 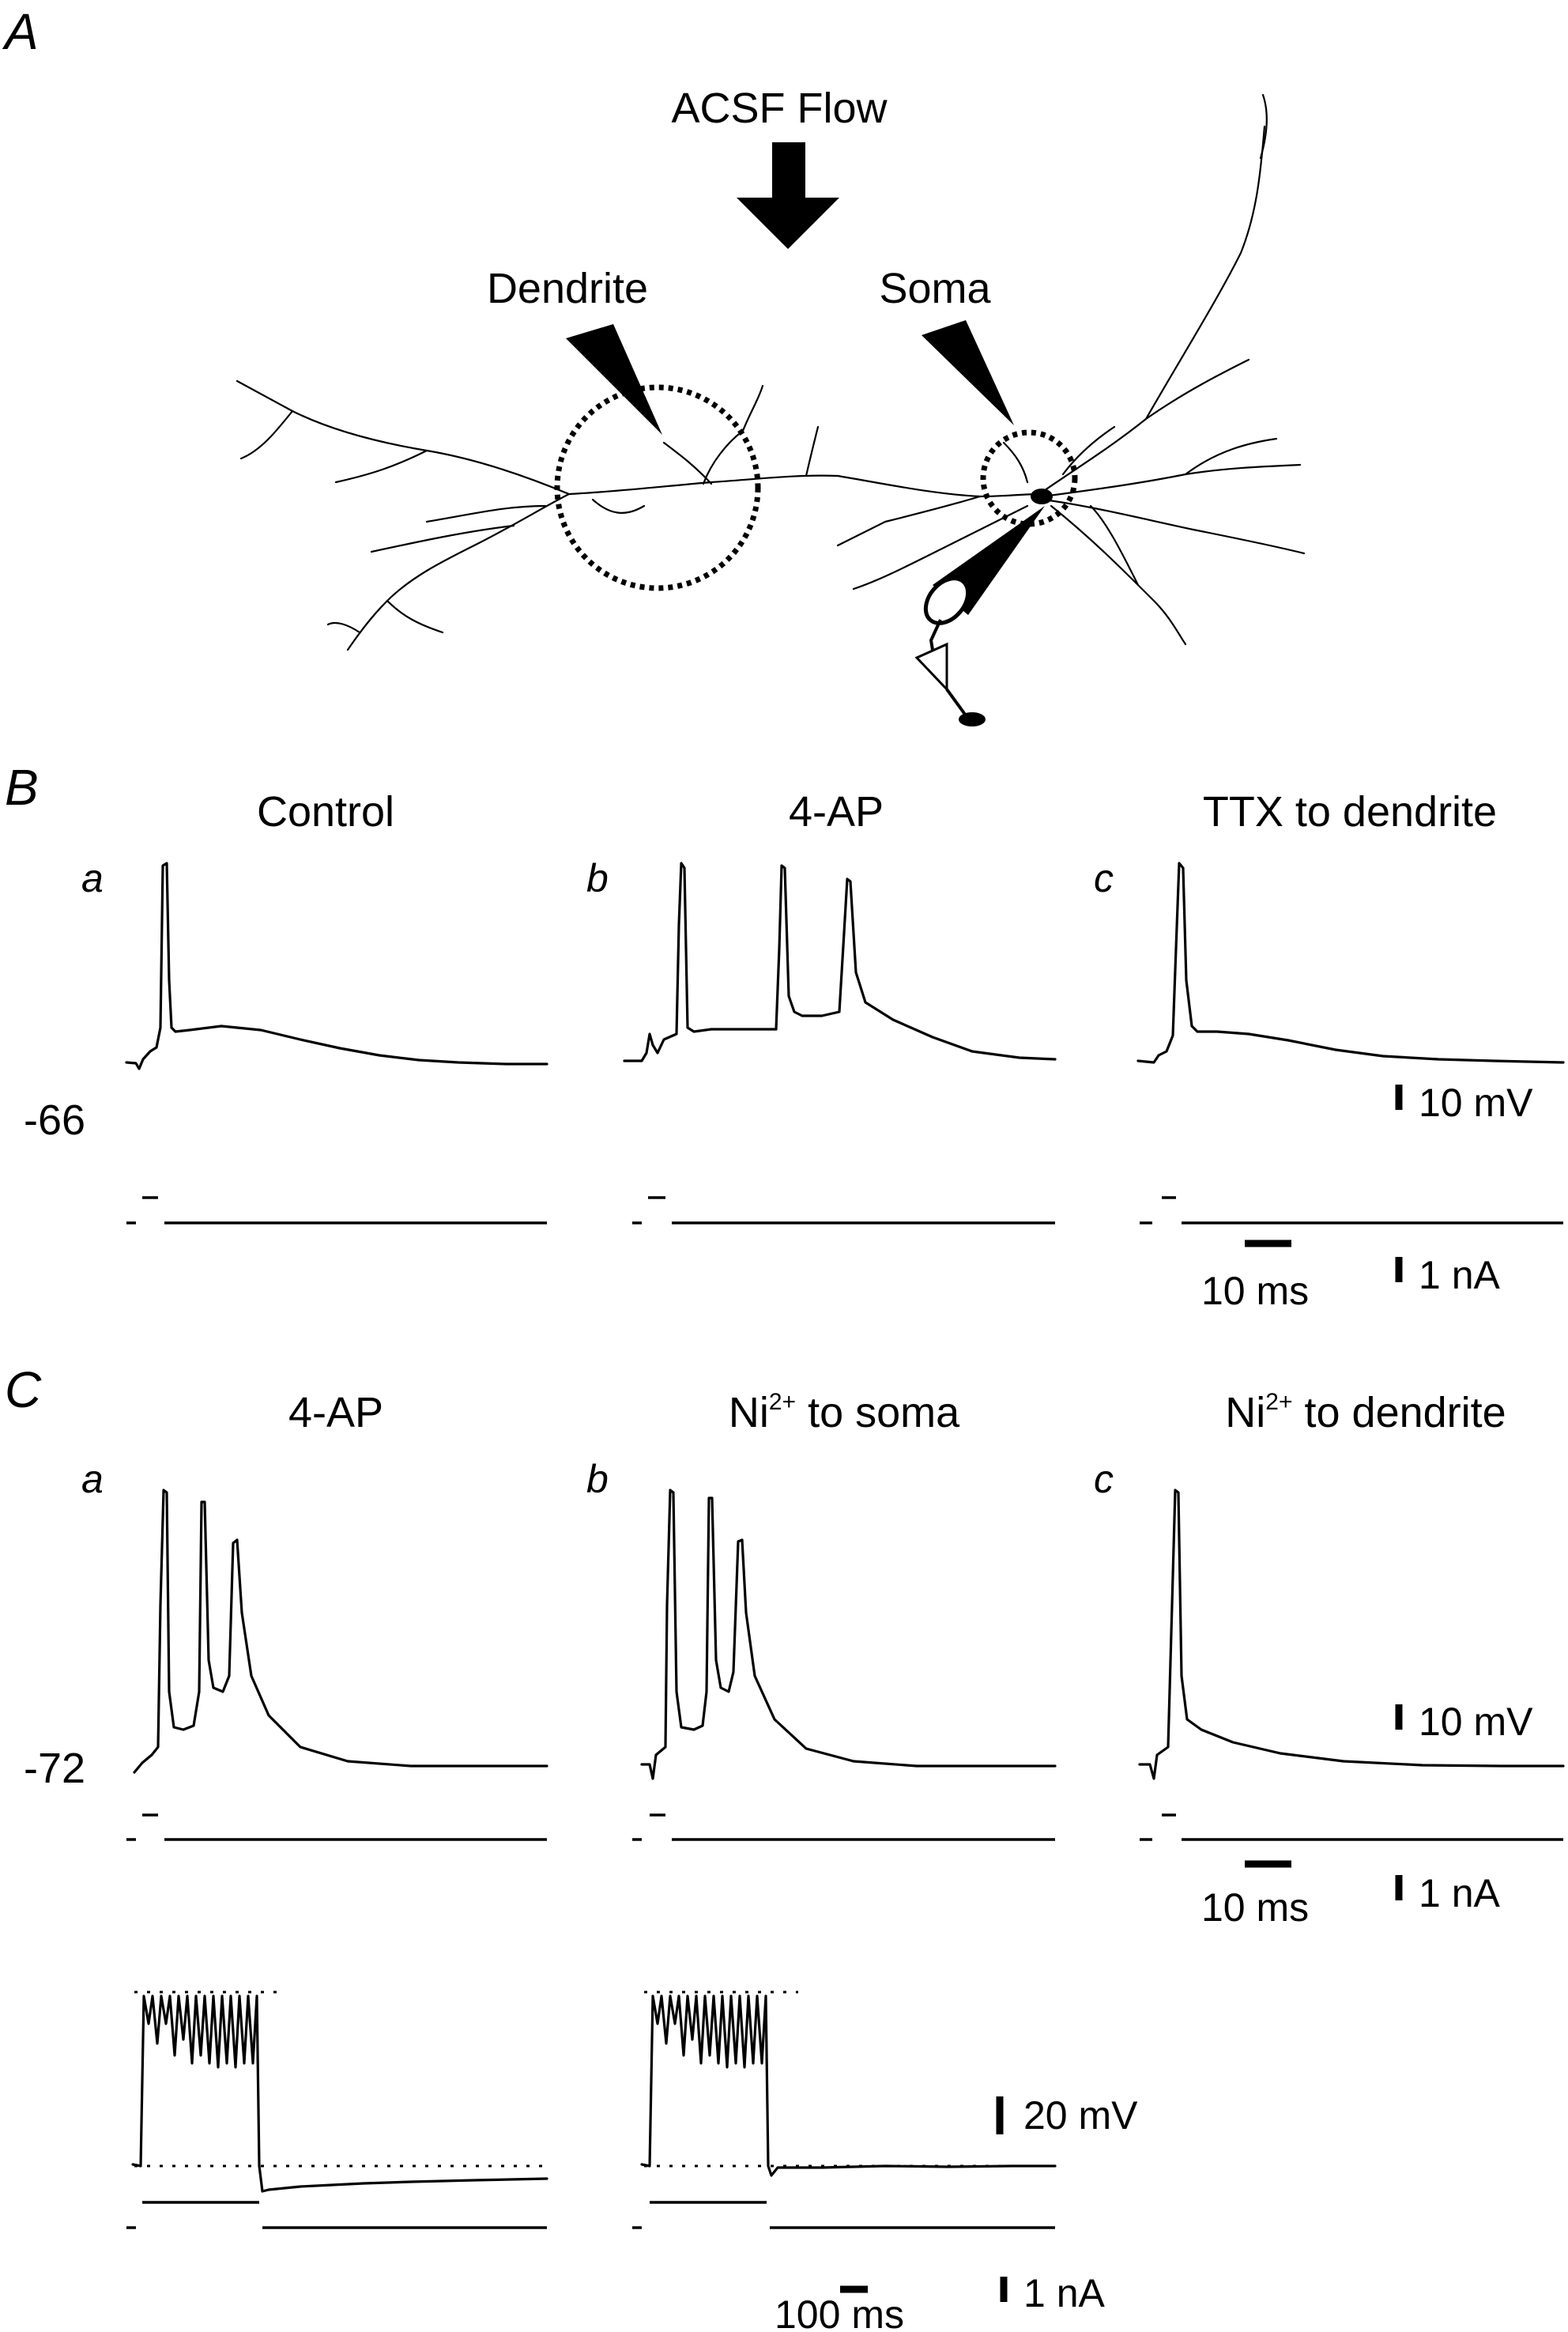 I want to click on panel-c-c-title-suffix: to dendrite, so click(x=1399, y=1412).